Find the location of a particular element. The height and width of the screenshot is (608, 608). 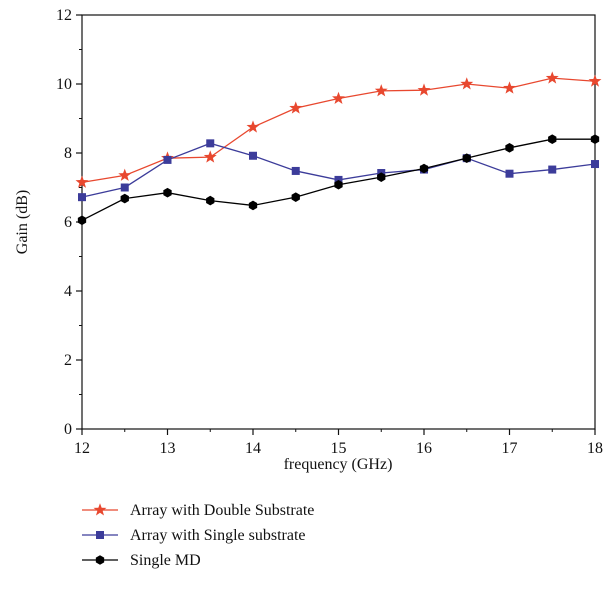

x-tick-label: 17 is located at coordinates (510, 448).